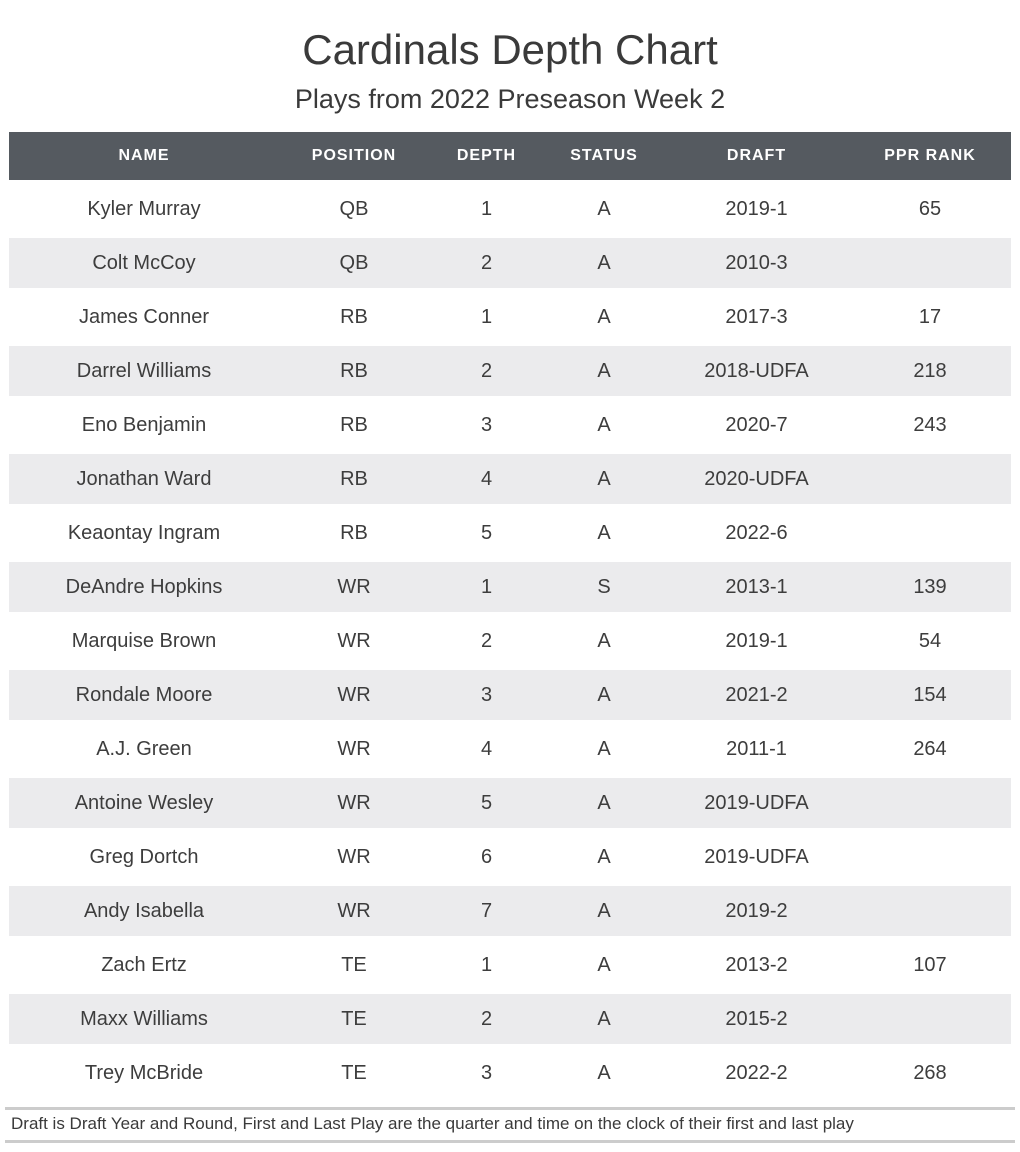 The width and height of the screenshot is (1020, 1152). I want to click on cell-ppr-rank: 17, so click(930, 317).